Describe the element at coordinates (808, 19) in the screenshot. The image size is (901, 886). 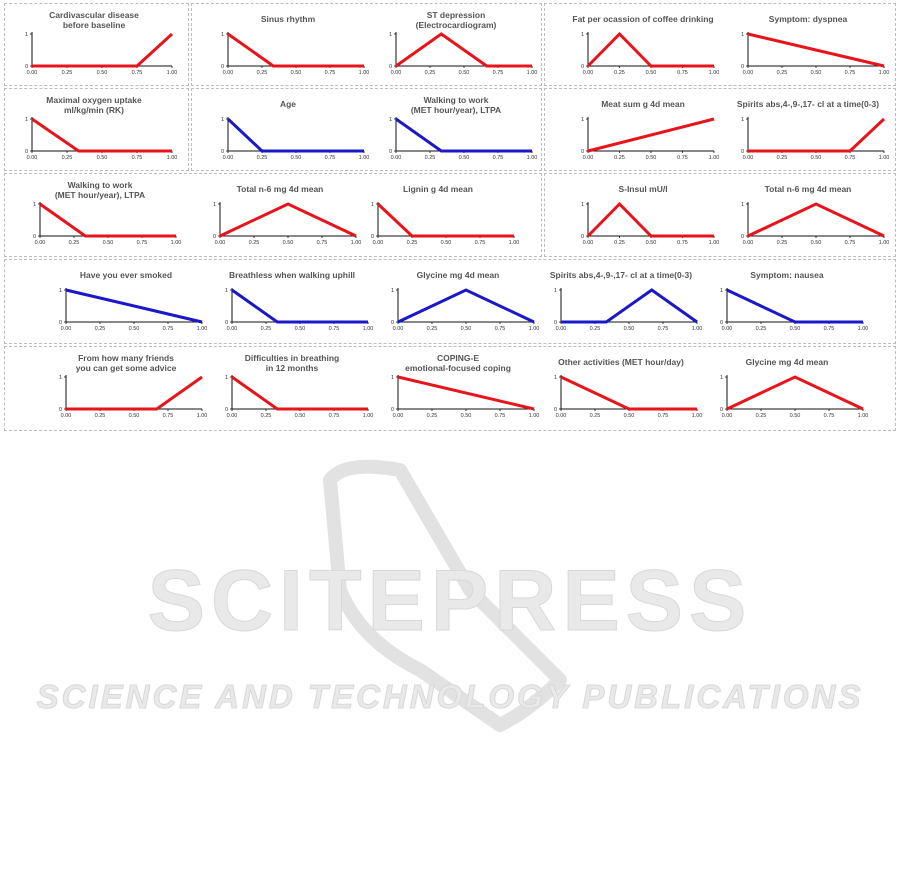
I see `chart-title: Symptom: dyspnea` at that location.